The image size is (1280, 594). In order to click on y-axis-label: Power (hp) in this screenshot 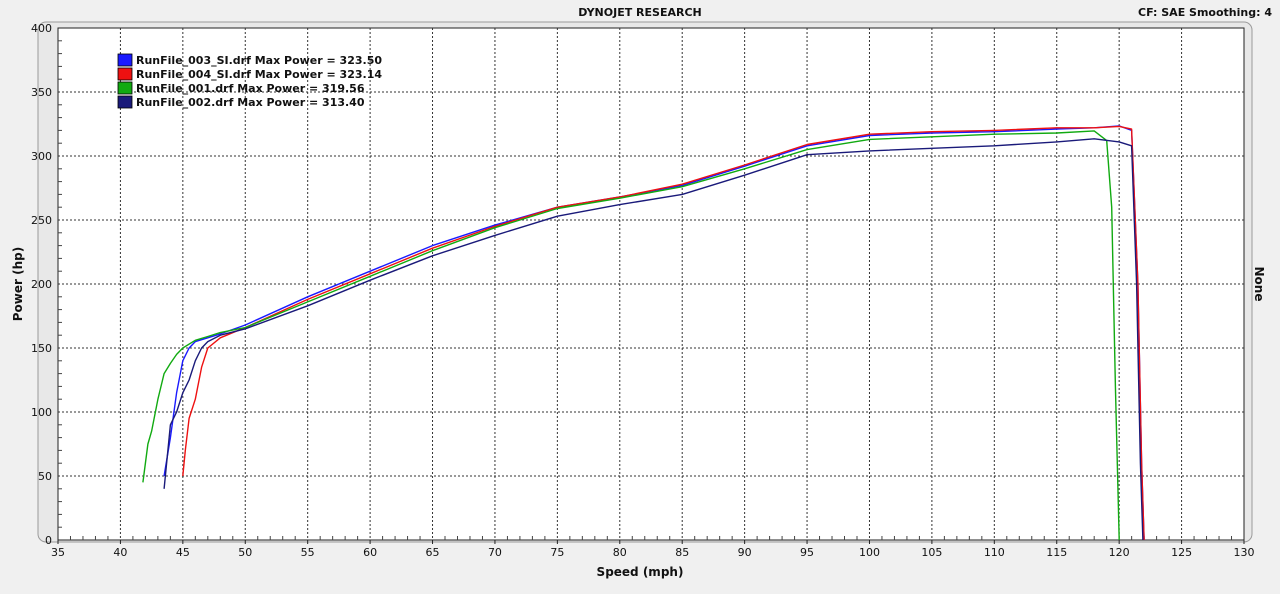, I will do `click(18, 284)`.